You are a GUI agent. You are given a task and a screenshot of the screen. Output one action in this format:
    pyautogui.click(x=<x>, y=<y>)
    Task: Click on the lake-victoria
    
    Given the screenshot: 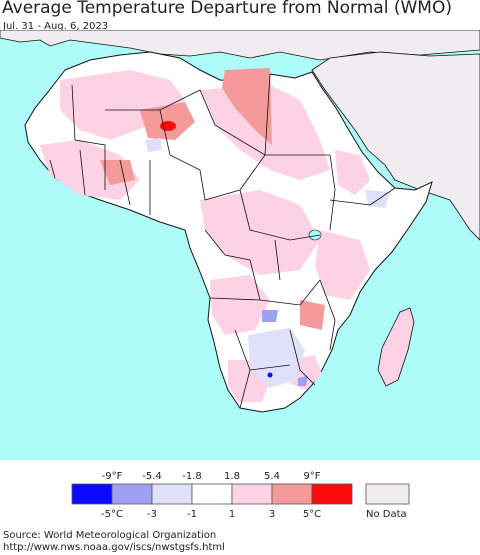 What is the action you would take?
    pyautogui.click(x=315, y=235)
    